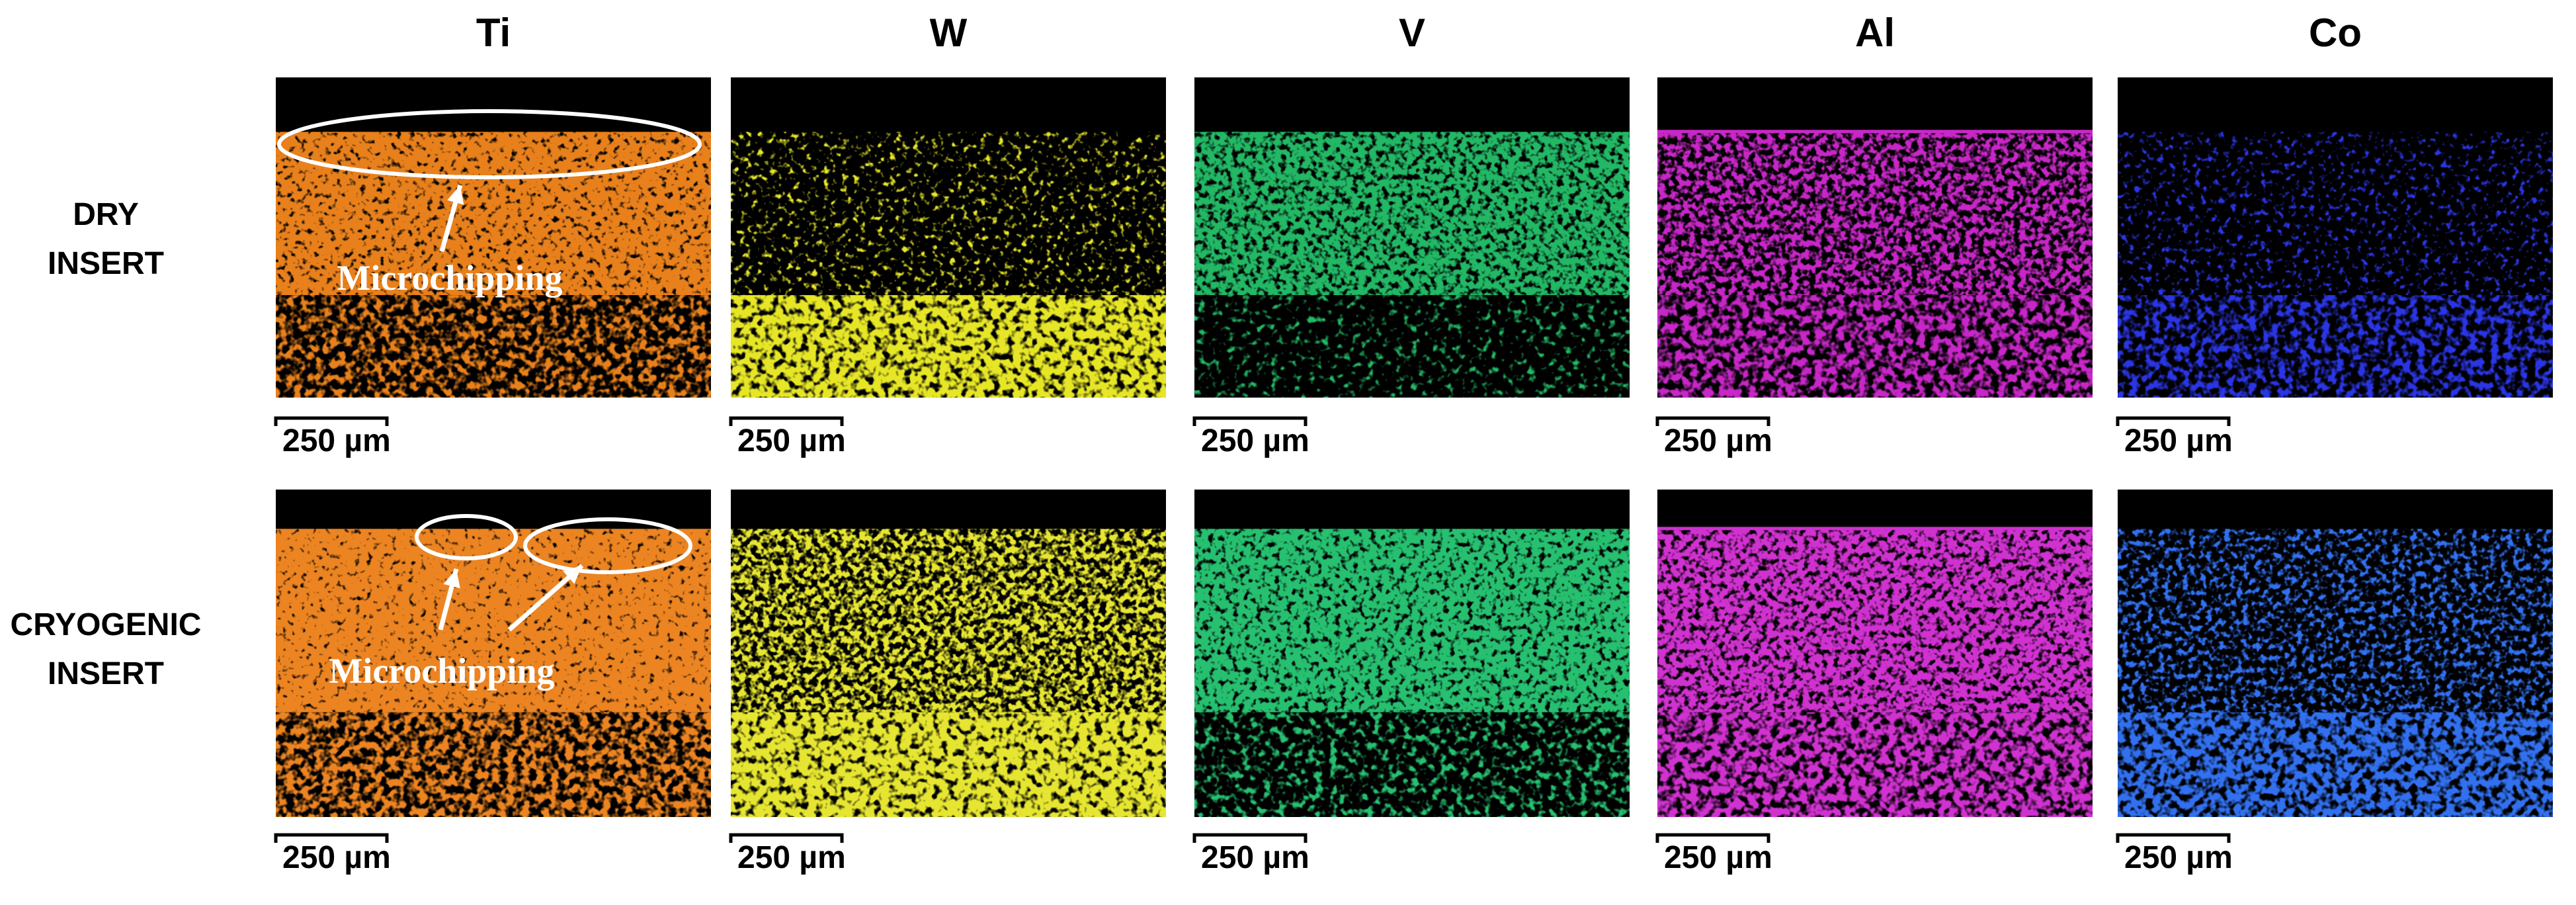 The image size is (2576, 905). What do you see at coordinates (1875, 33) in the screenshot?
I see `column-header: Al` at bounding box center [1875, 33].